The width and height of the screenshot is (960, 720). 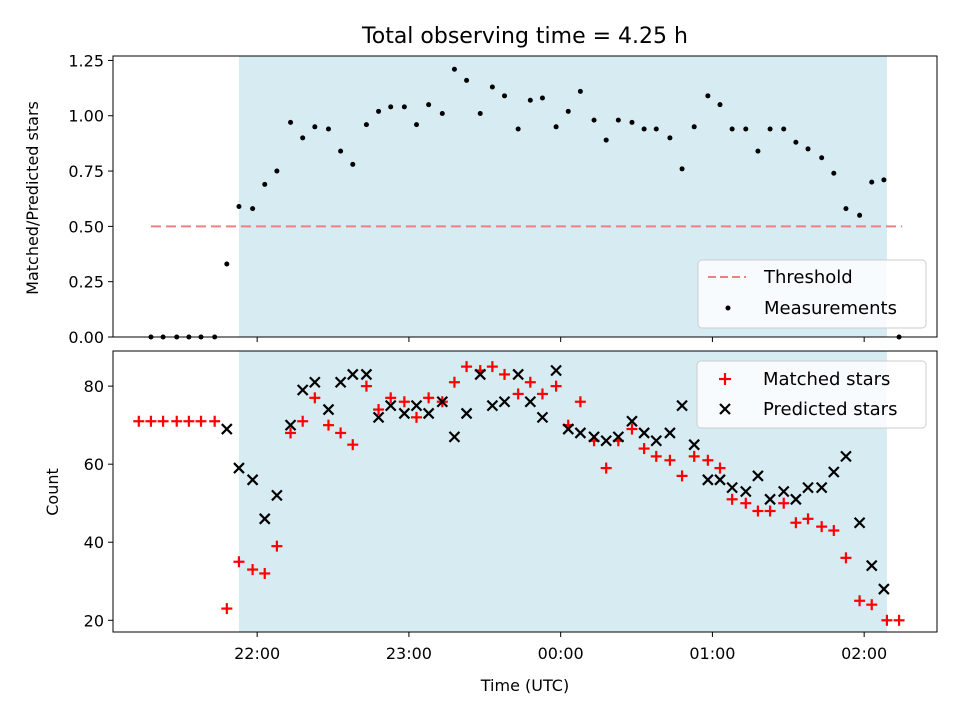 What do you see at coordinates (90, 199) in the screenshot?
I see `top-y-ticks: 0.00 0.25 0.50 0.75 1.00 1.25` at bounding box center [90, 199].